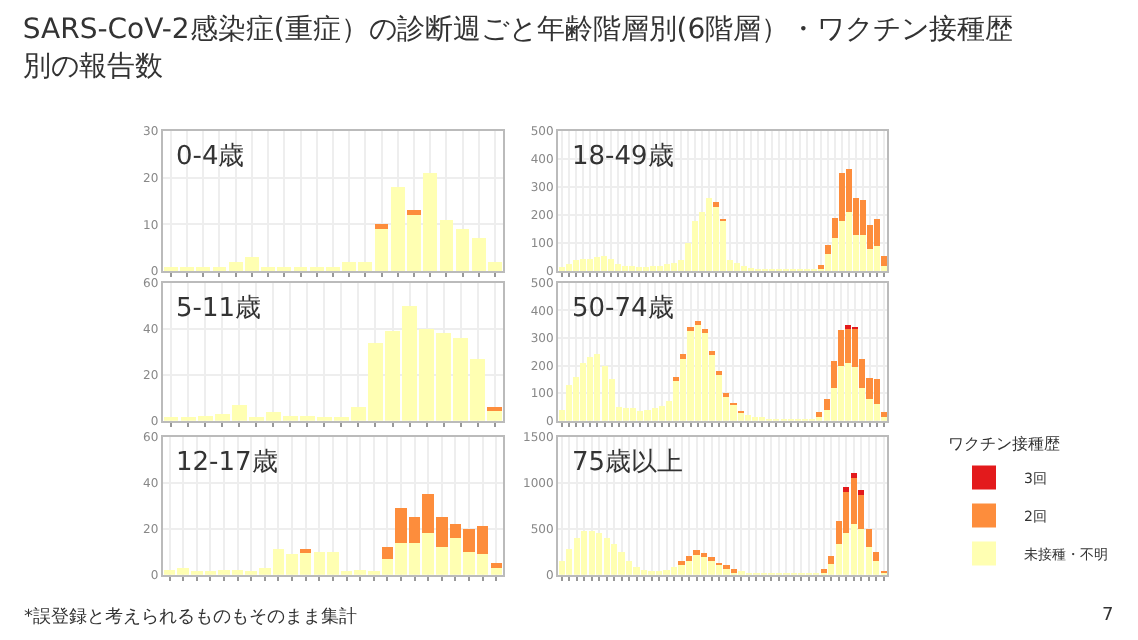 Image resolution: width=1138 pixels, height=640 pixels. What do you see at coordinates (628, 463) in the screenshot?
I see `text: 75歳以上` at bounding box center [628, 463].